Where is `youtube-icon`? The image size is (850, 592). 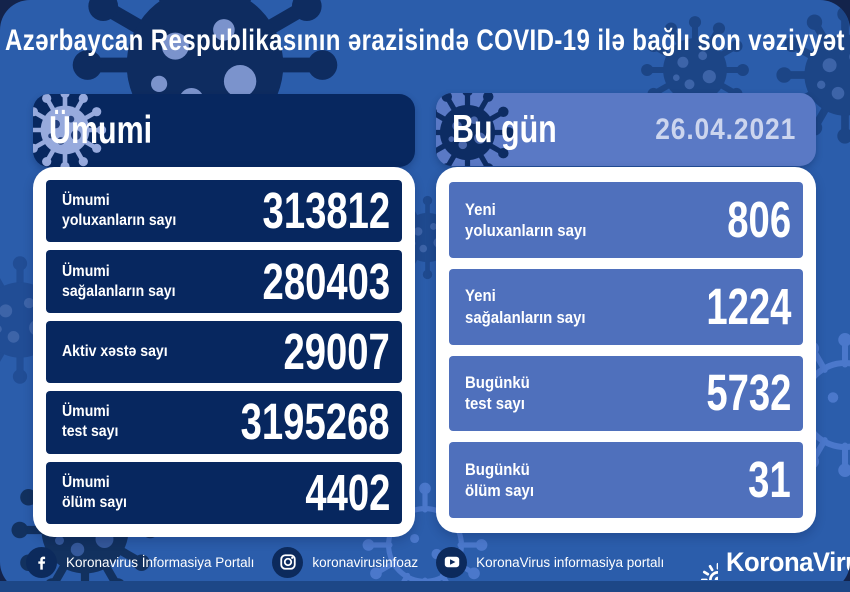
youtube-icon is located at coordinates (452, 562).